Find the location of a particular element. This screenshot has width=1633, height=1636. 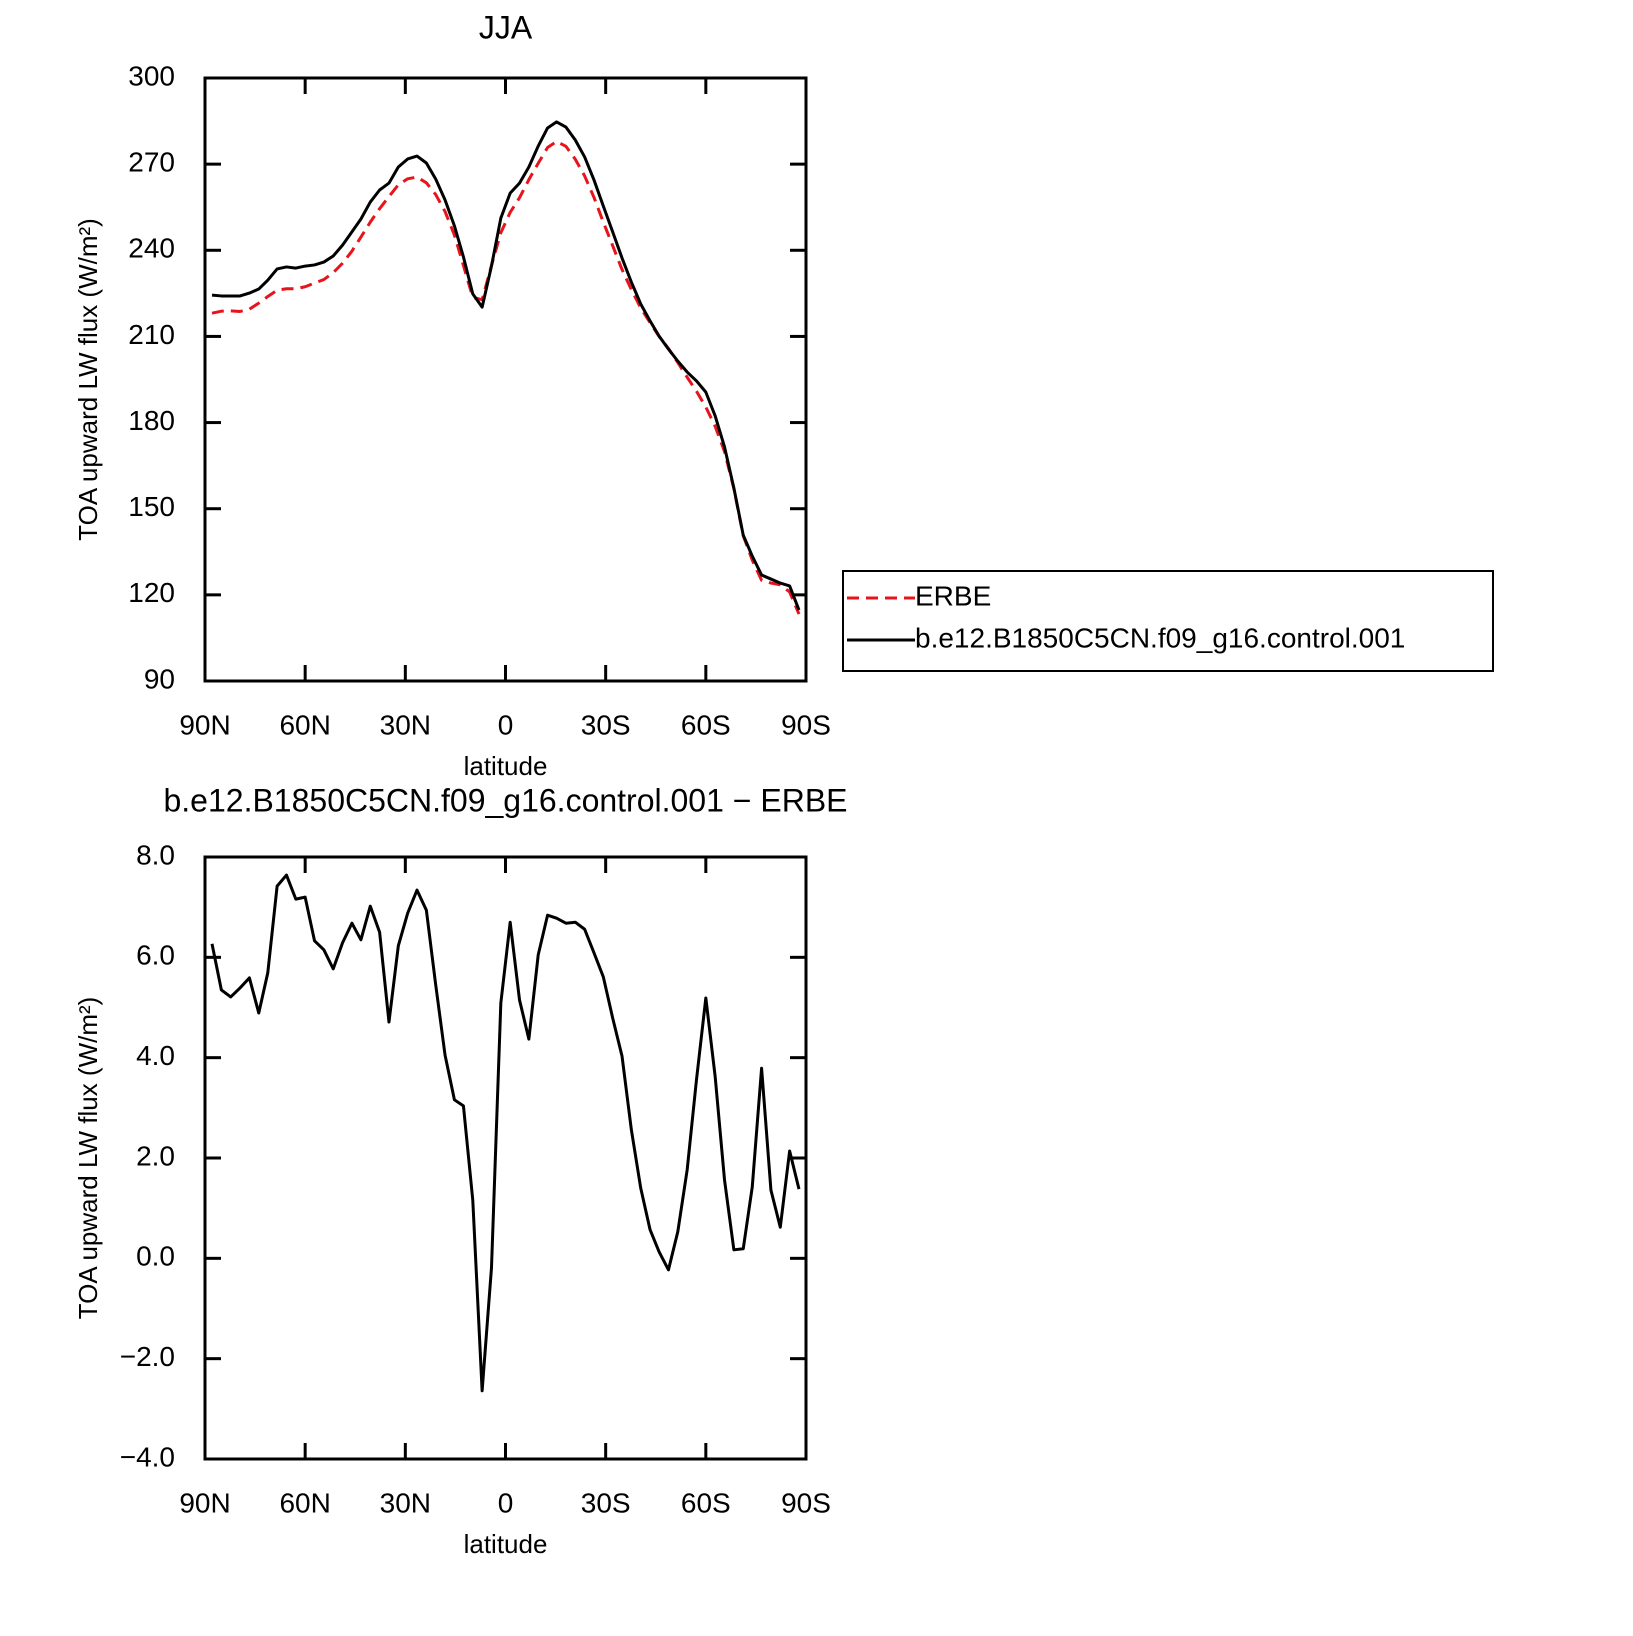

legend-label: ERBE is located at coordinates (953, 595).